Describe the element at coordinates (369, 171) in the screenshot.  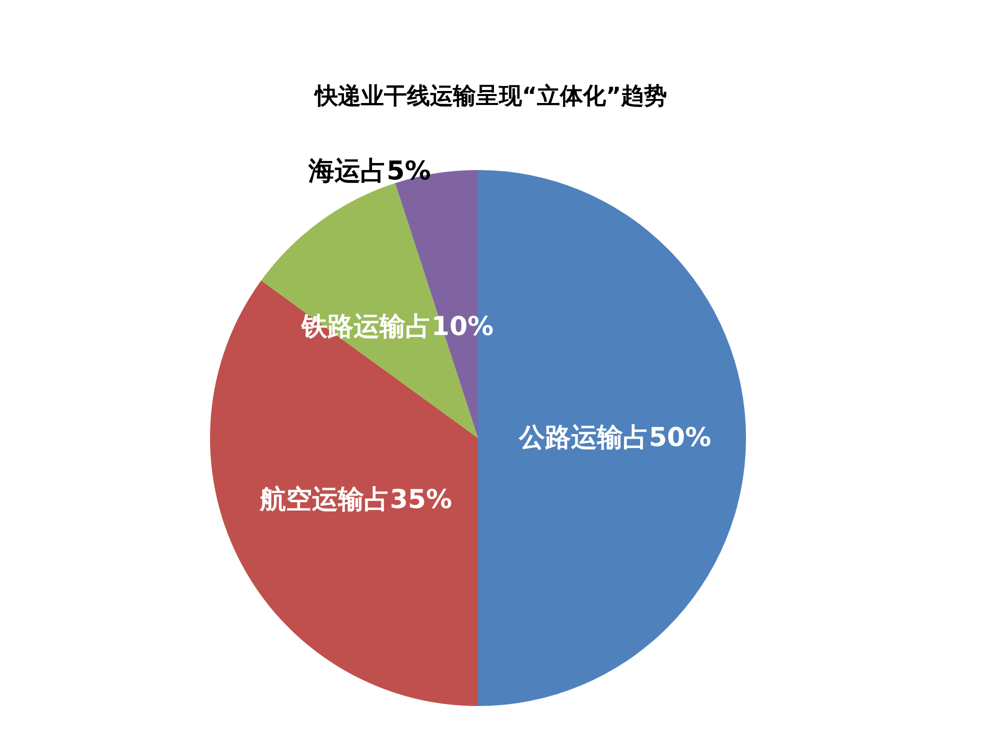
I see `slice-label: 海运占5%` at that location.